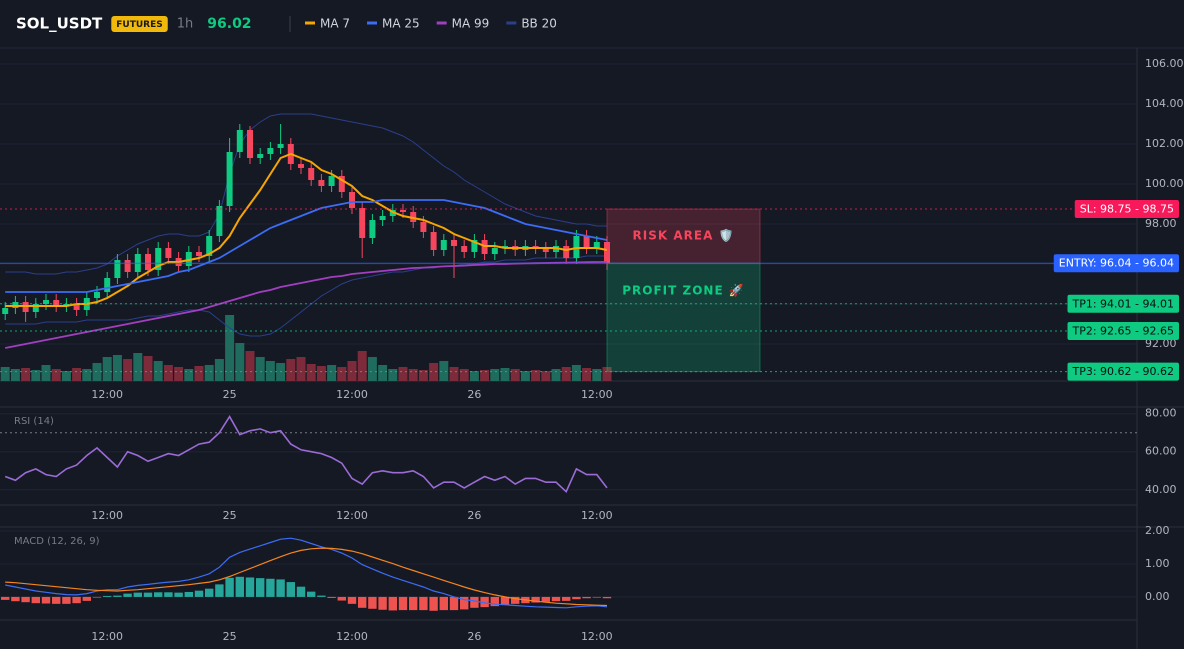 The height and width of the screenshot is (649, 1184). I want to click on badge-bg, so click(139, 24).